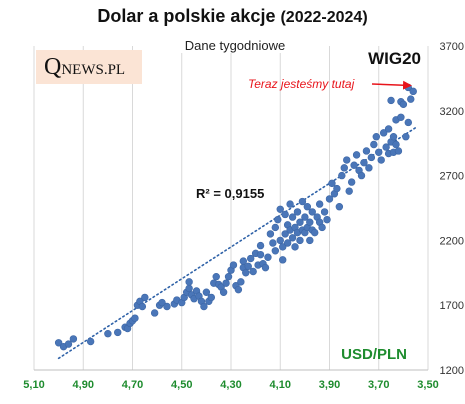  I want to click on qnews-logo: QNEWS.PL, so click(89, 67).